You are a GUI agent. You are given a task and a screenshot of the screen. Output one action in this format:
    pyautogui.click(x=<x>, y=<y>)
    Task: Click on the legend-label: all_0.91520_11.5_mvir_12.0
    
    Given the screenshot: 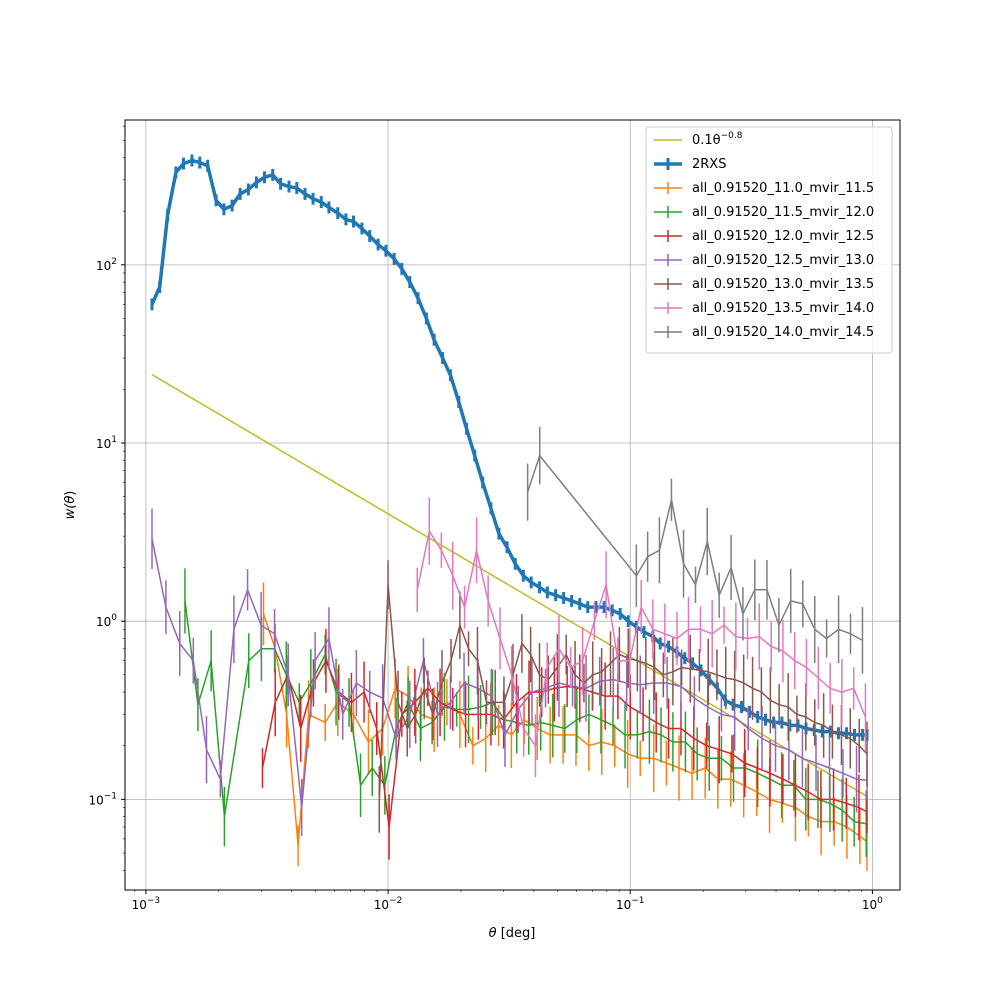 What is the action you would take?
    pyautogui.click(x=783, y=212)
    